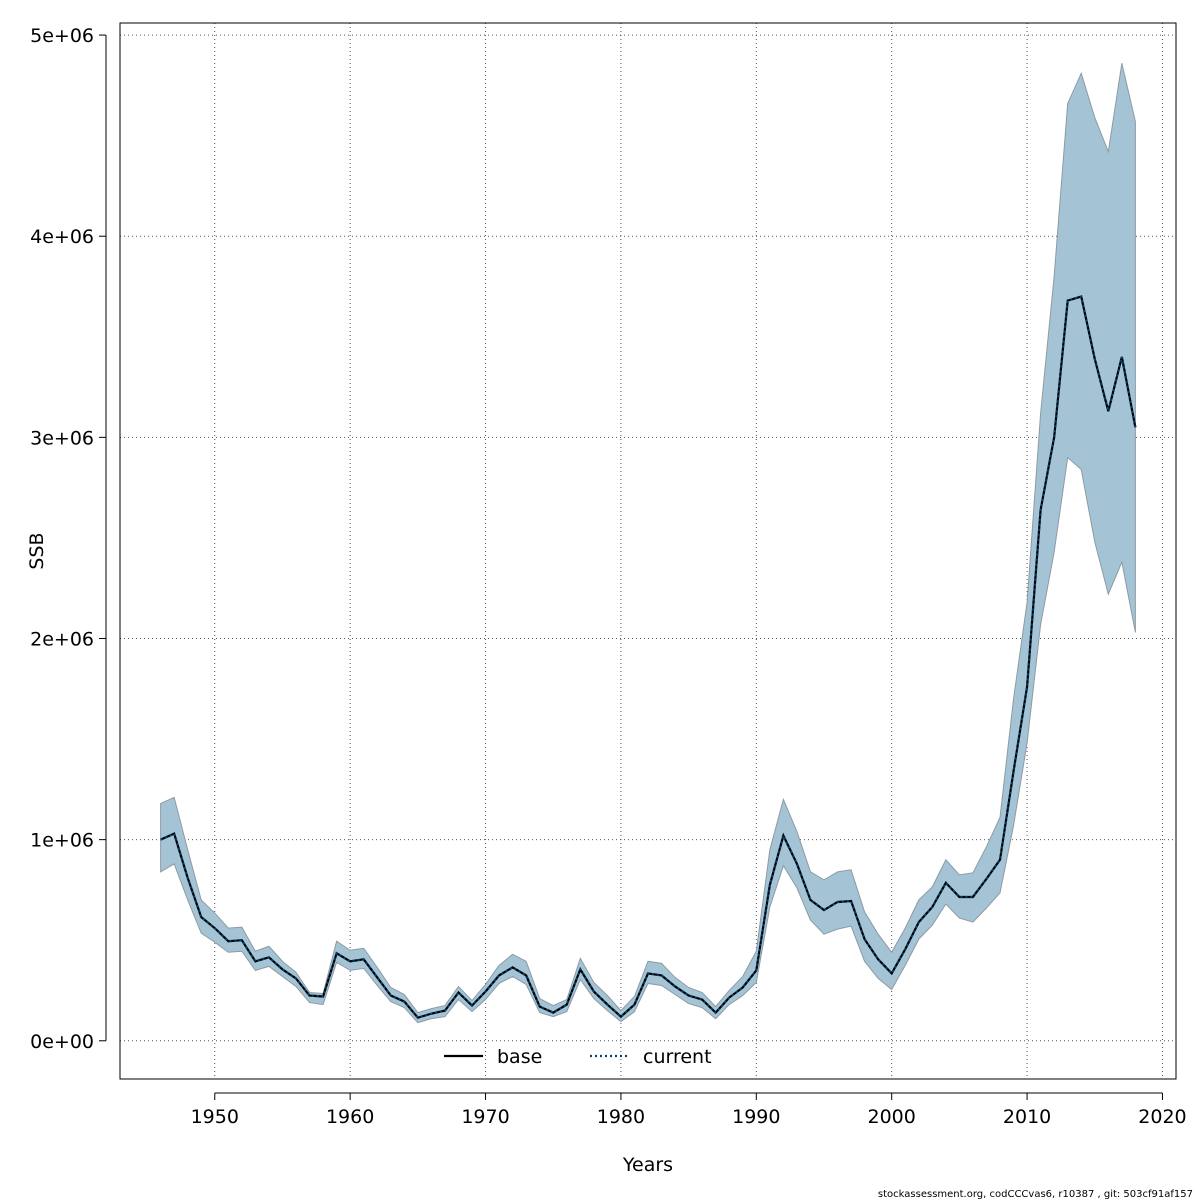  I want to click on legend-label-base: base, so click(519, 1057).